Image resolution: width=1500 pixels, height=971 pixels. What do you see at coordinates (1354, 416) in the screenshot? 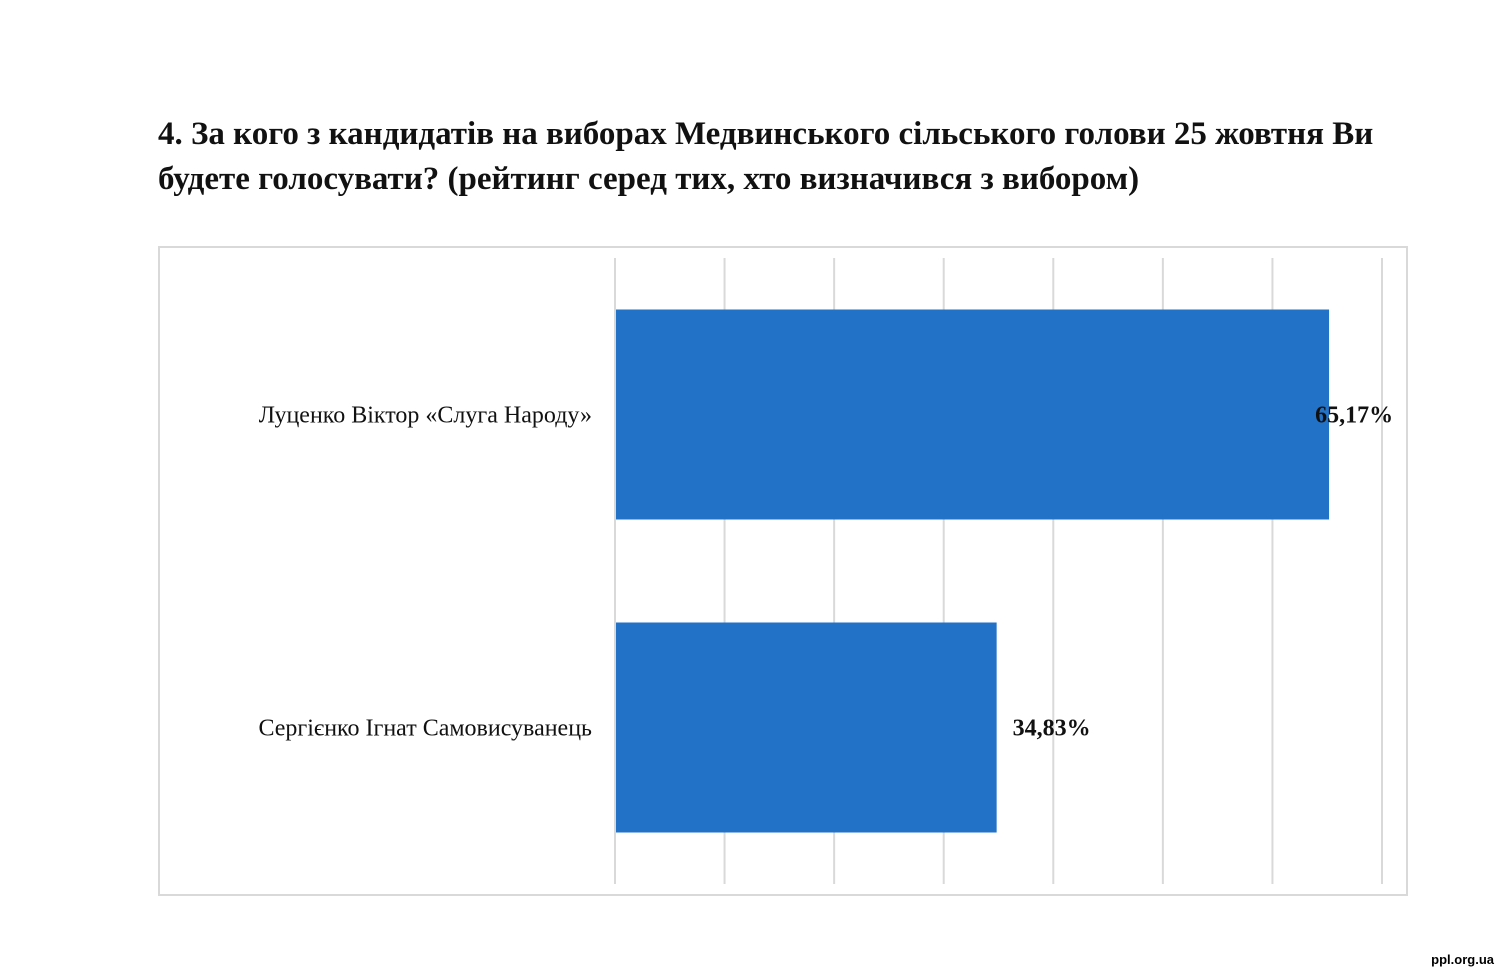
I see `data-label: 65,17%` at bounding box center [1354, 416].